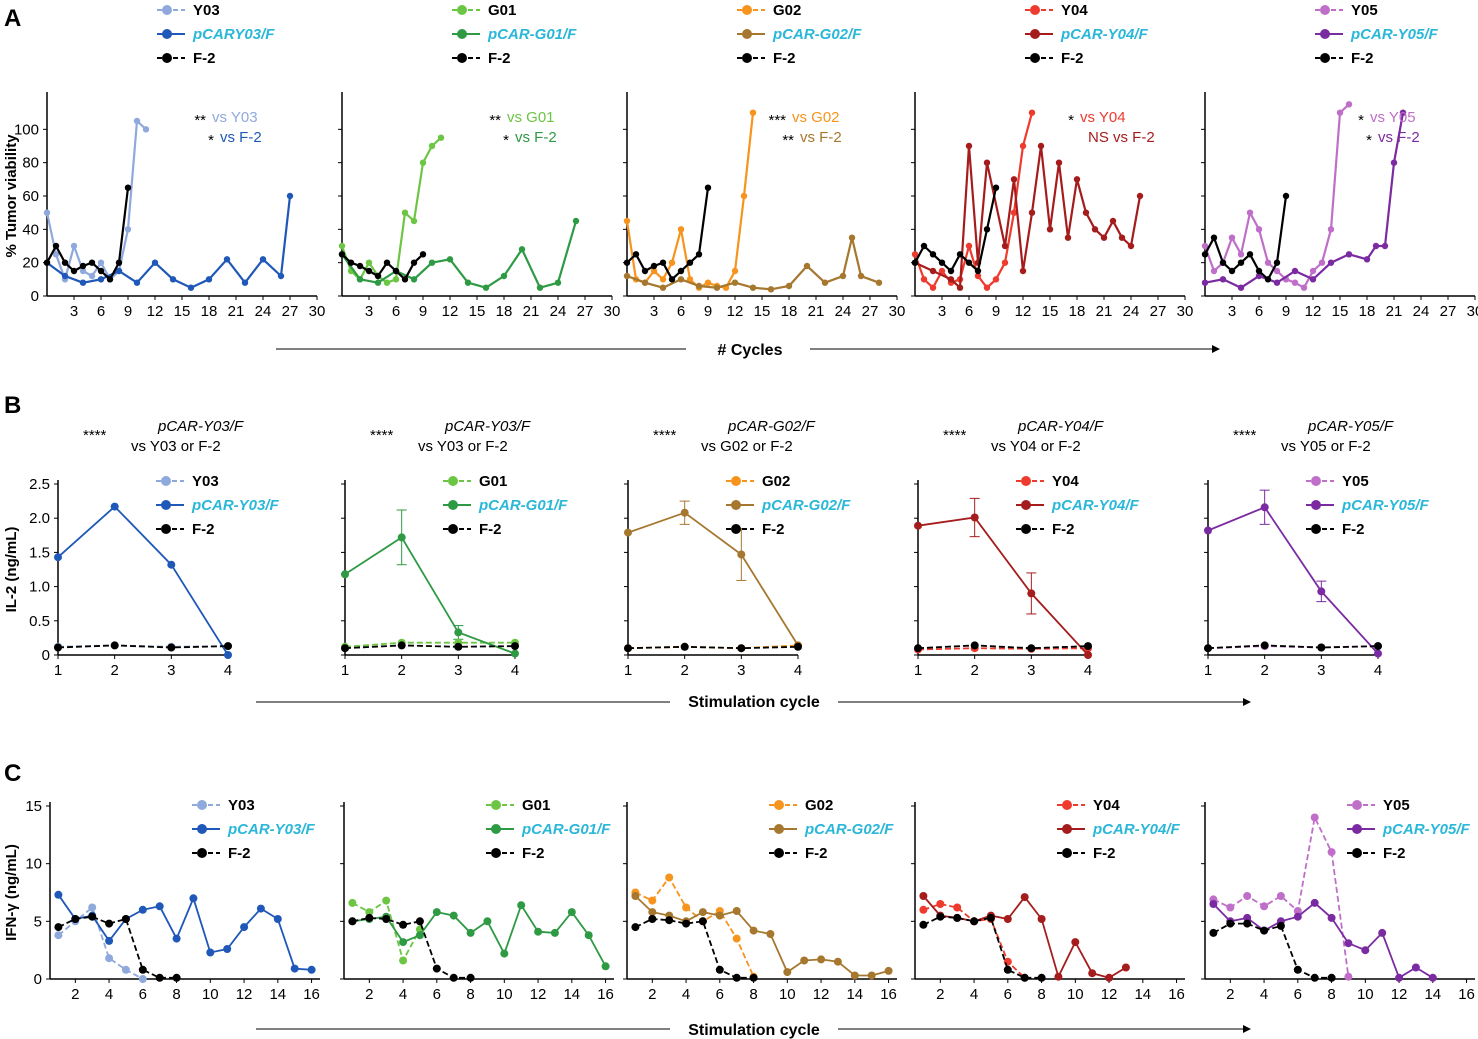  I want to click on chart-A-G01-annotation-stars-0: **, so click(495, 120).